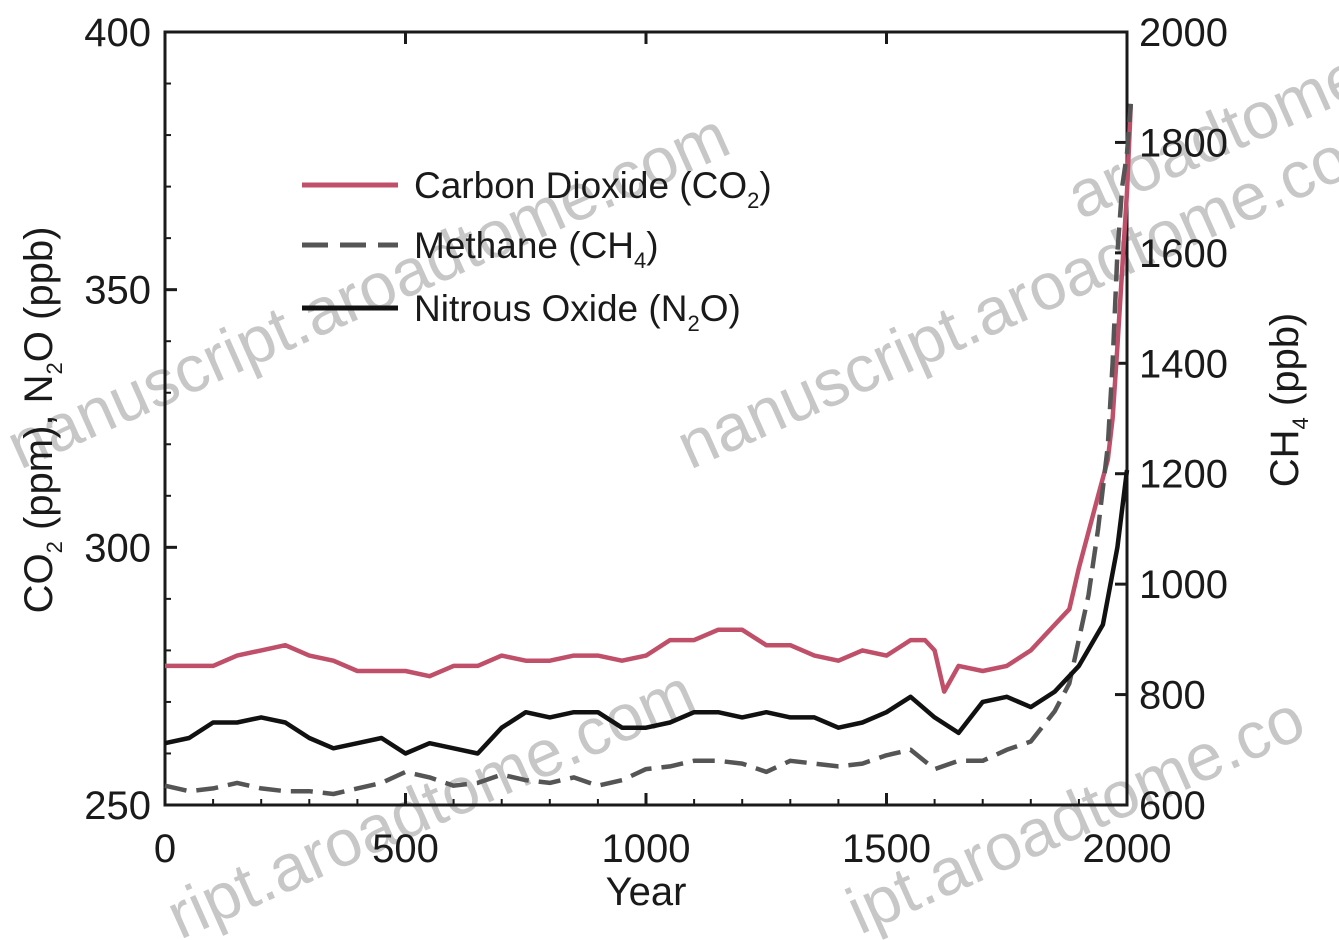 This screenshot has height=940, width=1339. What do you see at coordinates (117, 291) in the screenshot?
I see `y-left-tick-label: 350` at bounding box center [117, 291].